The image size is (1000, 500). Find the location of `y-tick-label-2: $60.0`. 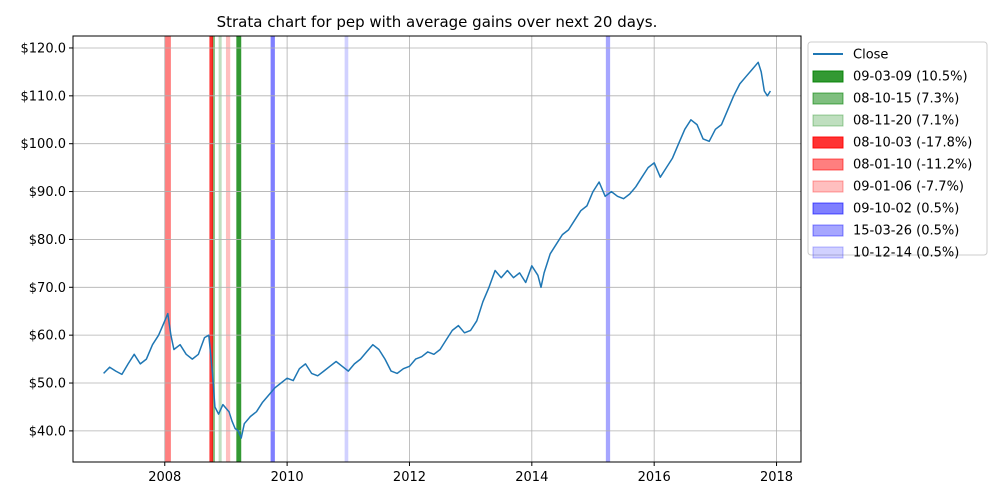

y-tick-label-2: $60.0 is located at coordinates (47, 336).